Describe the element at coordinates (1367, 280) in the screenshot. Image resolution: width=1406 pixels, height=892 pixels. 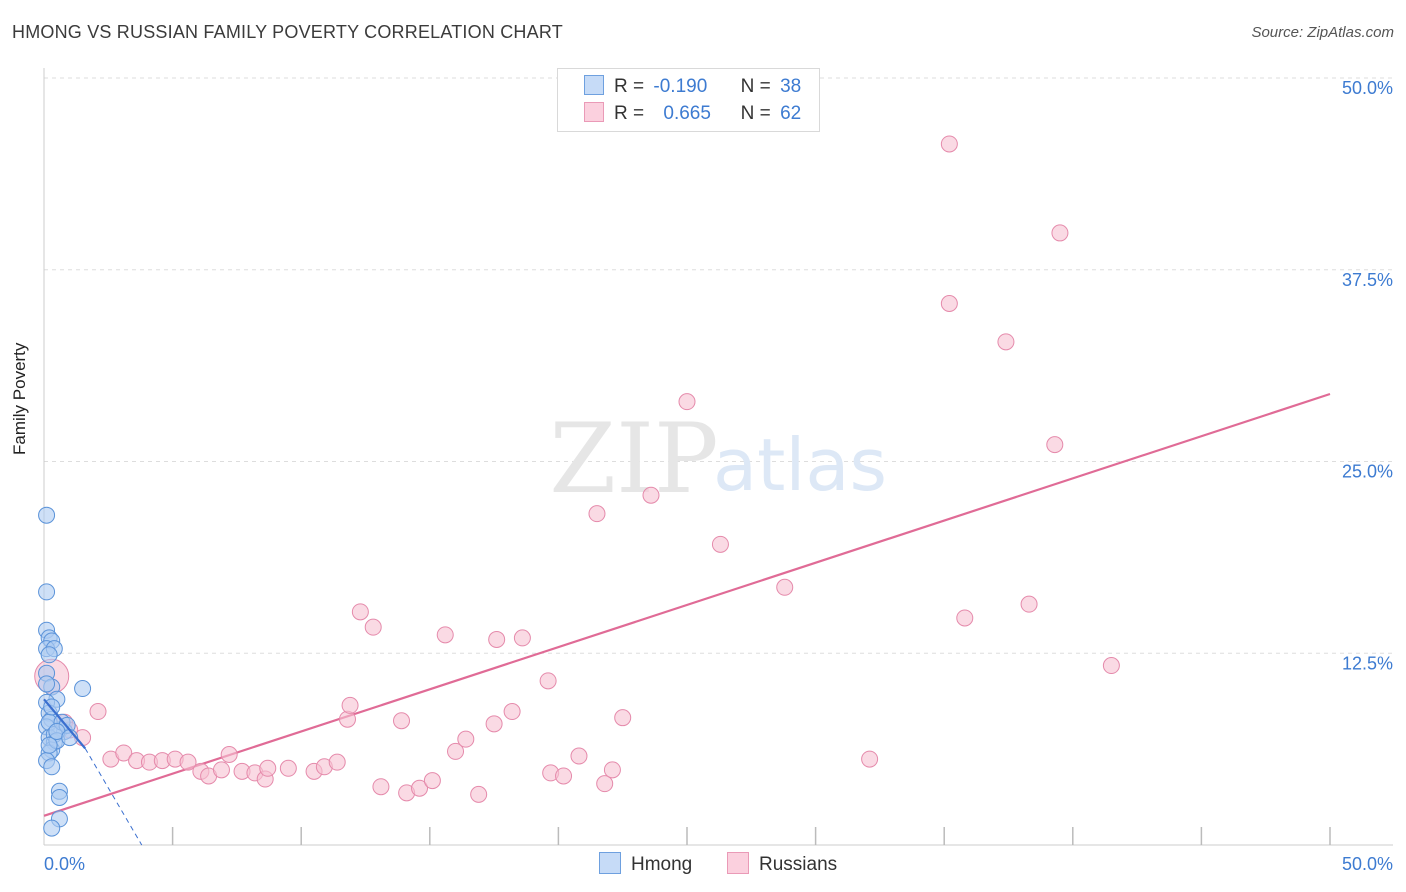
I see `y-tick-label: 37.5%` at that location.